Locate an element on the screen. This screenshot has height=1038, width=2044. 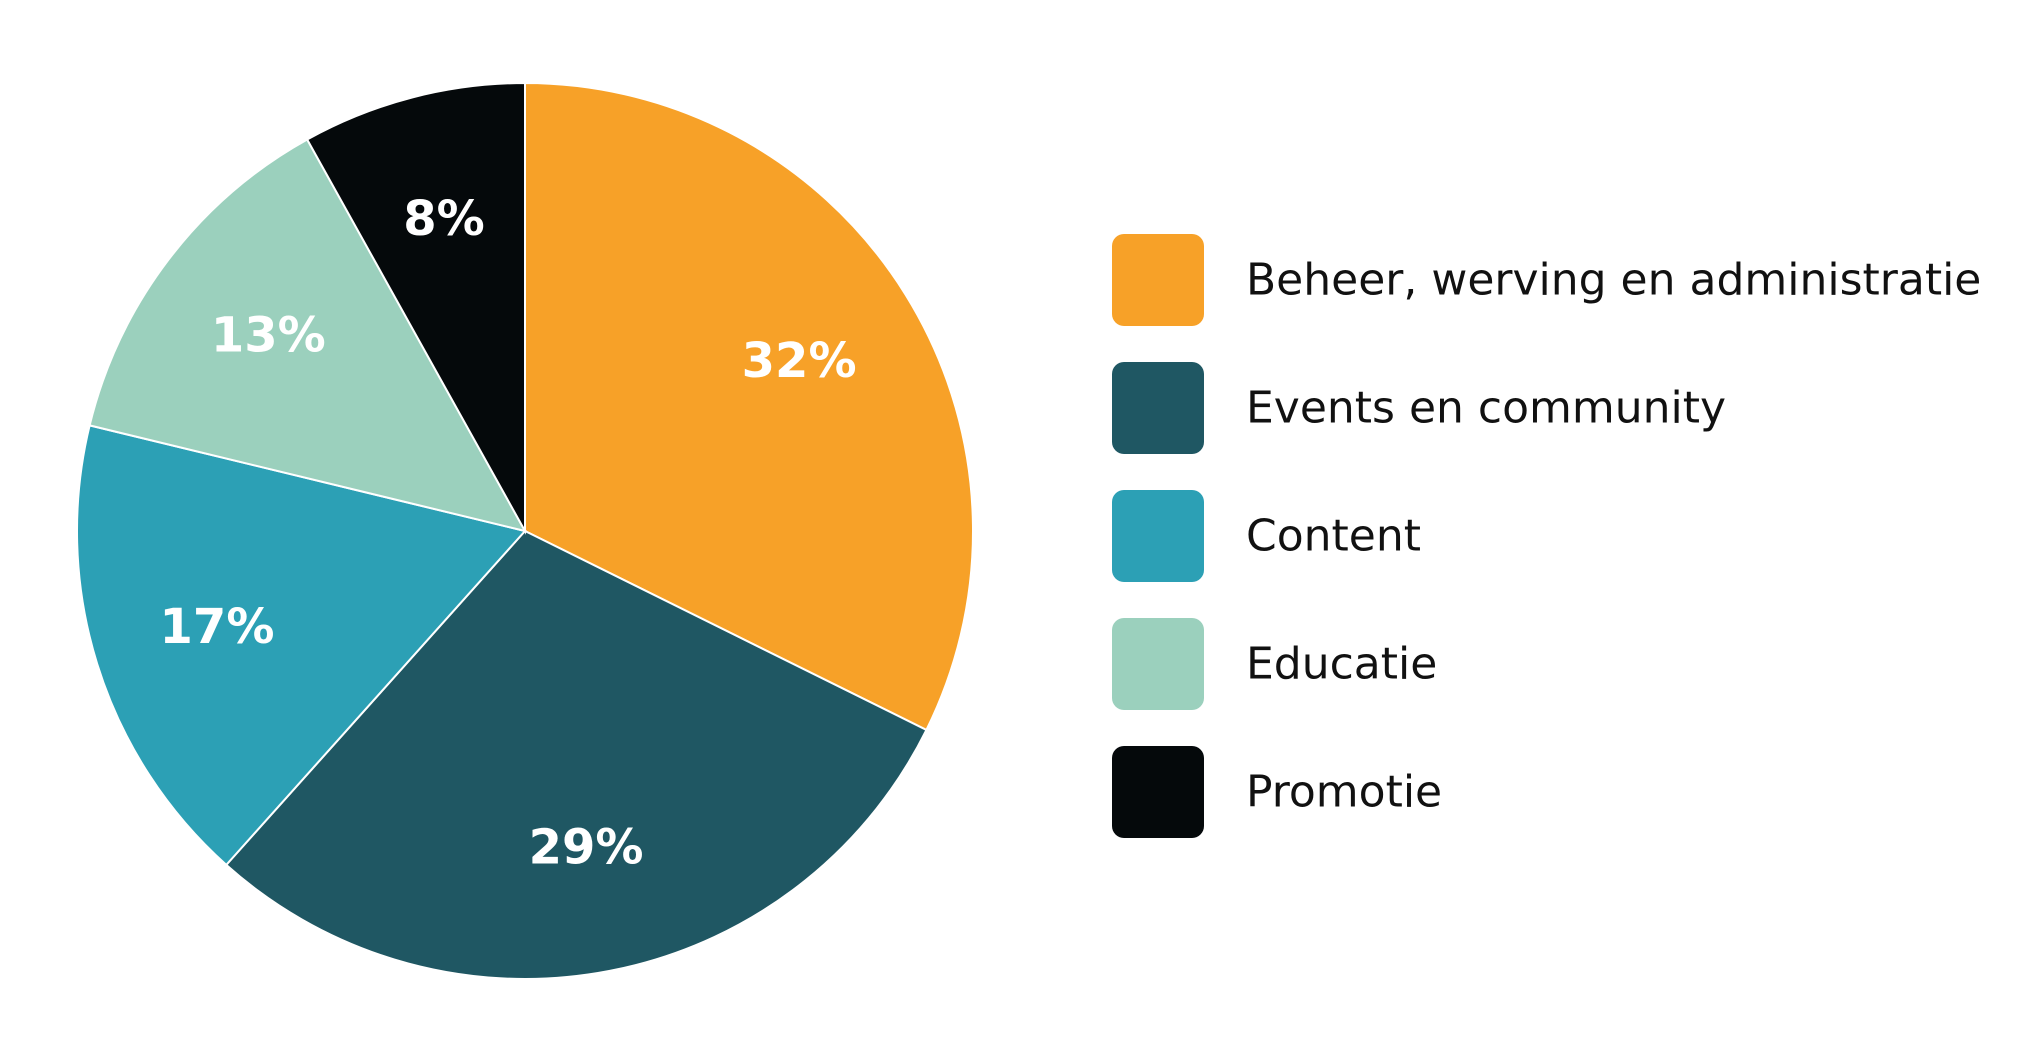
pie-slice-promotie is located at coordinates (415, 308).